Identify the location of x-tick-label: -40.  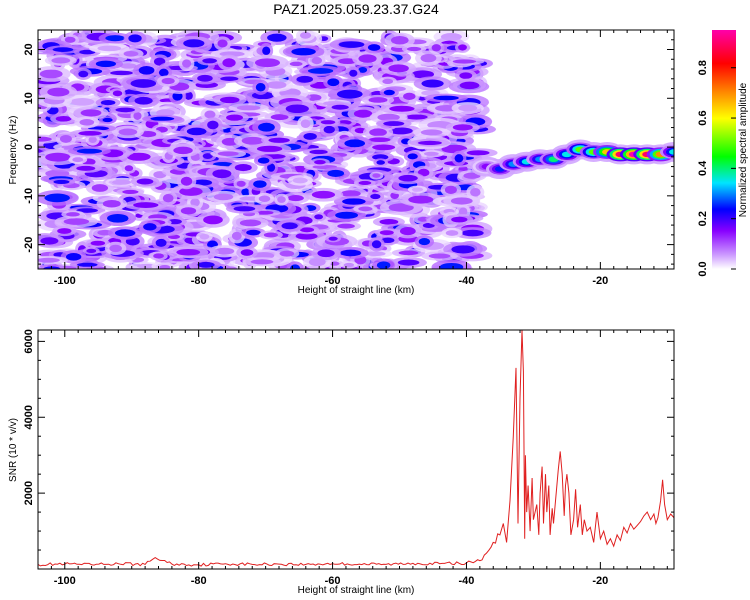
(467, 281).